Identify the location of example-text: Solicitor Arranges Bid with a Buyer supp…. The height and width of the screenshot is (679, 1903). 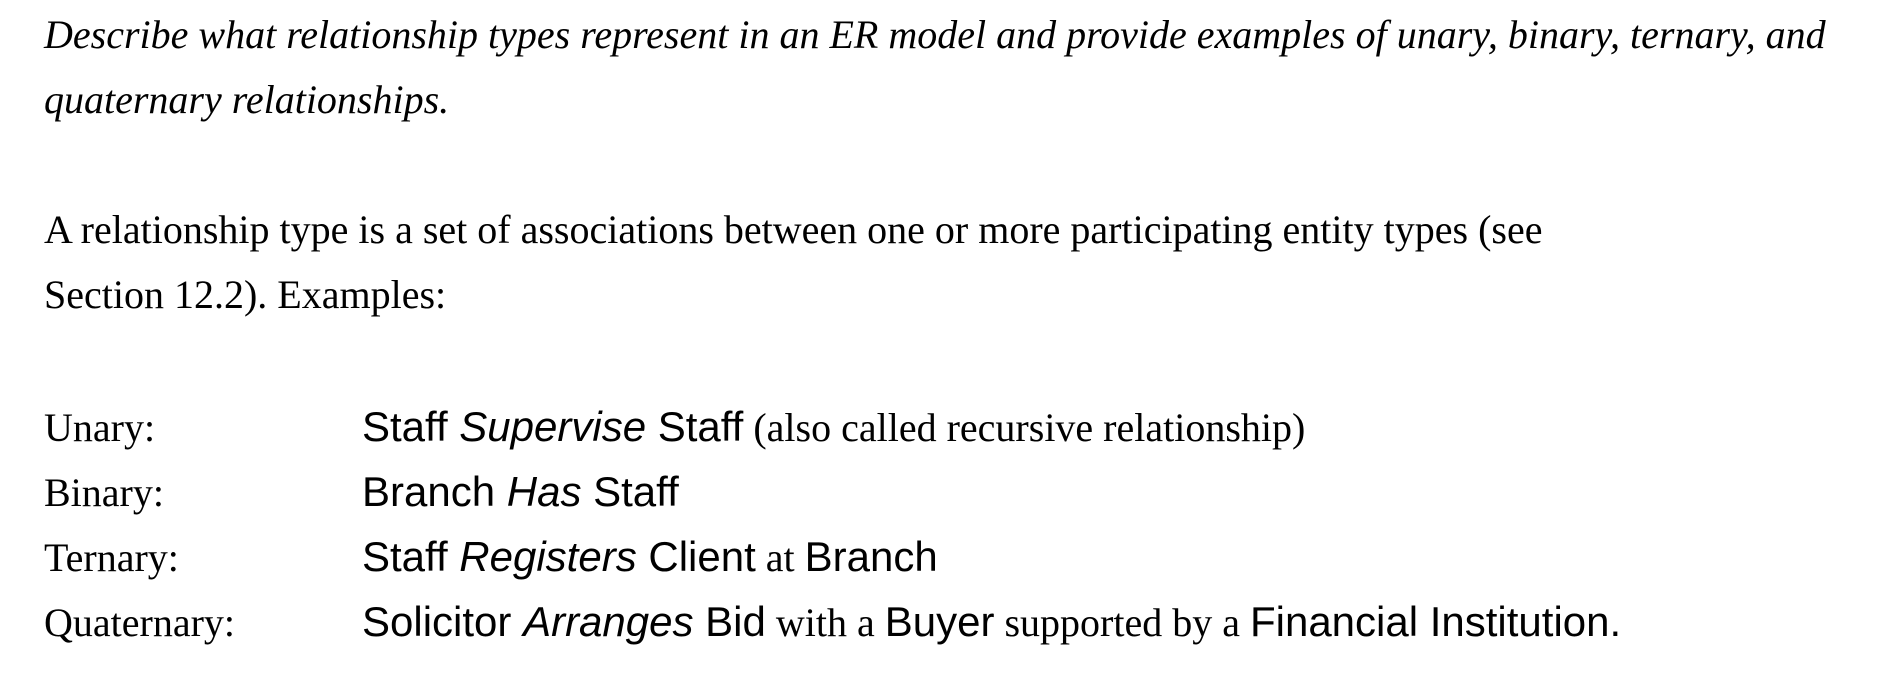
(991, 622).